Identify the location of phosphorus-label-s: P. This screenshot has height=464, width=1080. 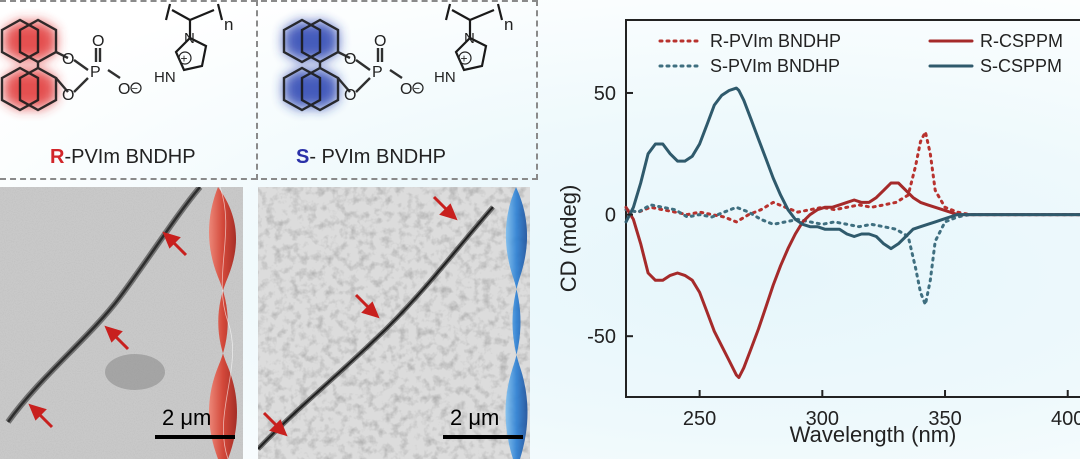
(377, 72).